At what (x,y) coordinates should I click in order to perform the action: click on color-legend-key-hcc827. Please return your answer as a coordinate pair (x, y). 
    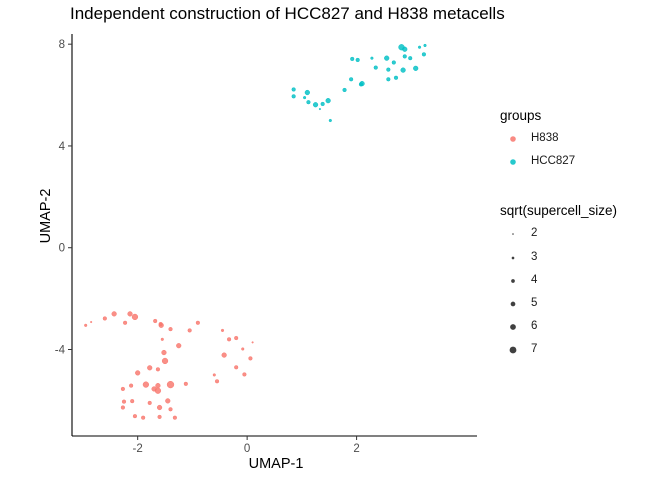
    Looking at the image, I should click on (513, 162).